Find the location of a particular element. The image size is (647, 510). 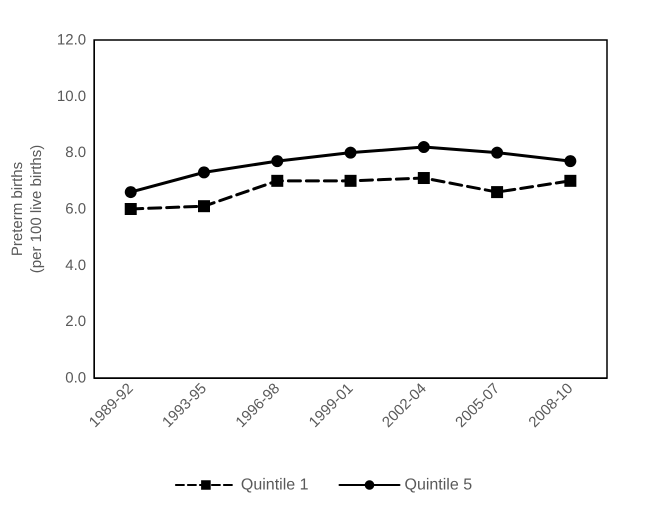

y-tick-label: 6.0 is located at coordinates (75, 209).